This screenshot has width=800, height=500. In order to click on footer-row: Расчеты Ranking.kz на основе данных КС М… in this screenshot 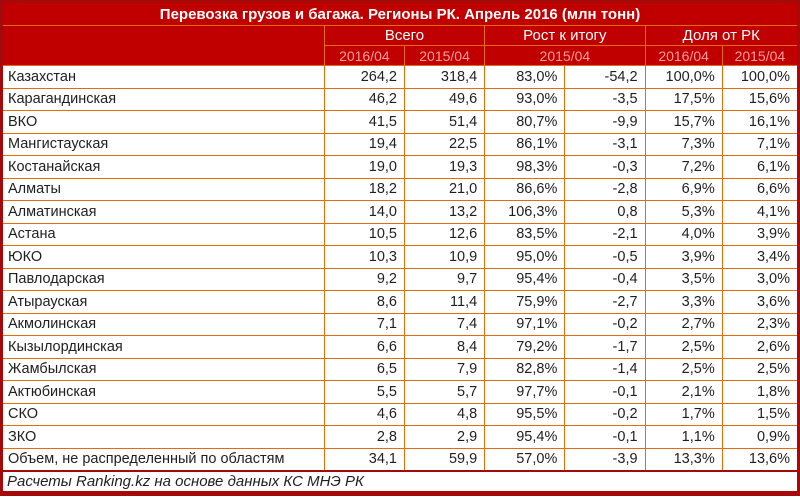, I will do `click(400, 481)`.